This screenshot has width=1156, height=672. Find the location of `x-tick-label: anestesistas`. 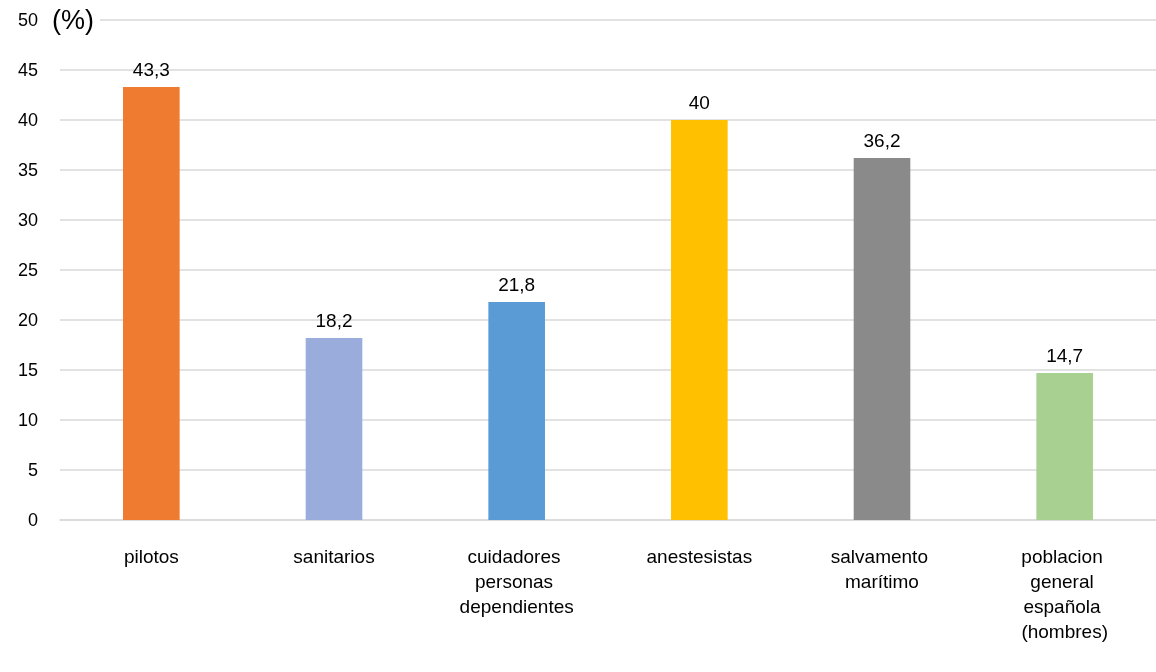

x-tick-label: anestesistas is located at coordinates (699, 556).